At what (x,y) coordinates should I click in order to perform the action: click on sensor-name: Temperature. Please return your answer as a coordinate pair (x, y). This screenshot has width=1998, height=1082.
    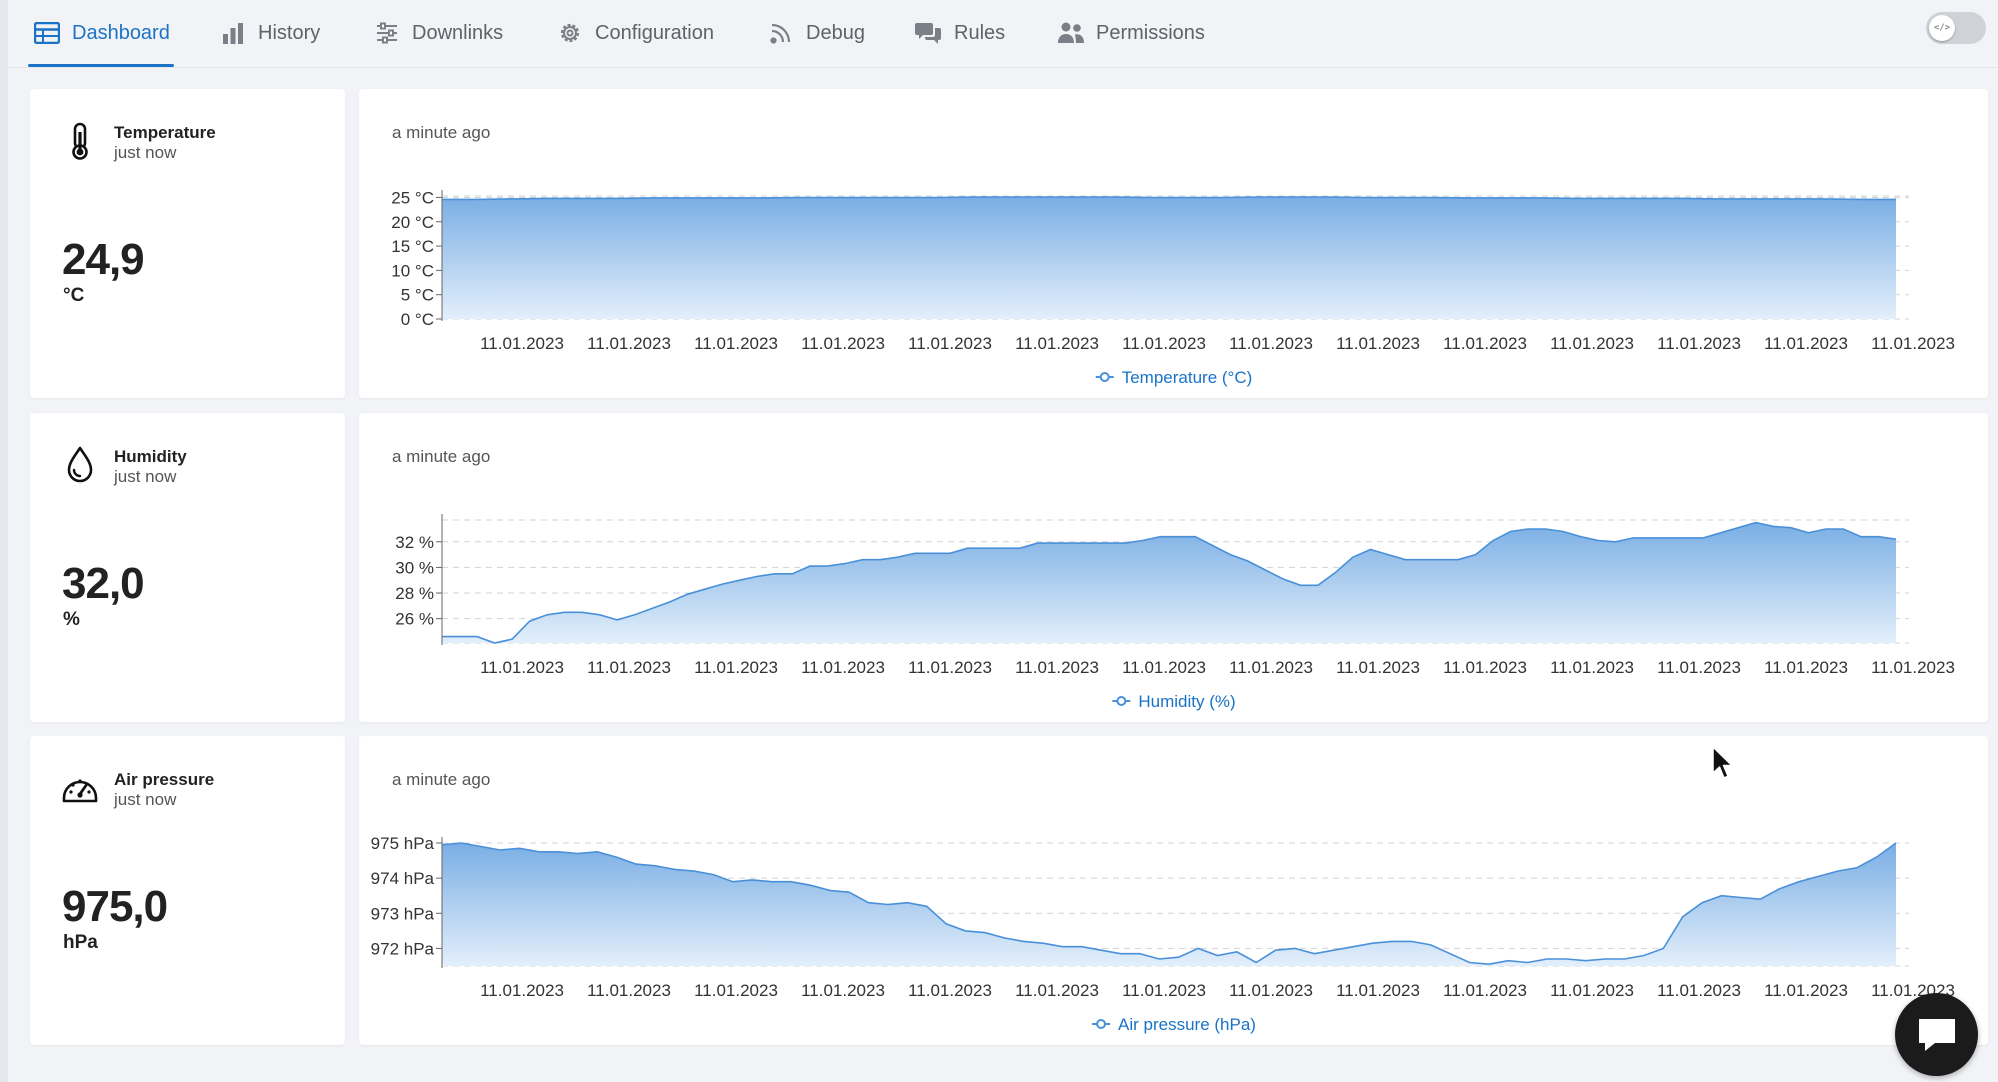
    Looking at the image, I should click on (165, 132).